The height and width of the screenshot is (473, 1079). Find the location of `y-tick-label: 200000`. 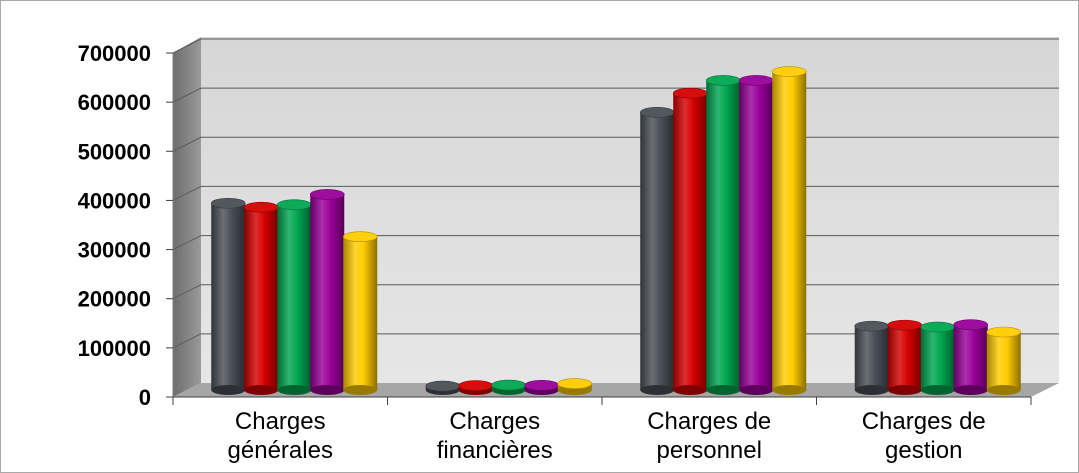

y-tick-label: 200000 is located at coordinates (114, 299).